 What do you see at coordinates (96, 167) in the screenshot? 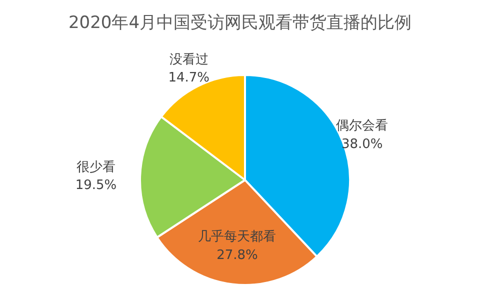
I see `slice-label: 很少看` at bounding box center [96, 167].